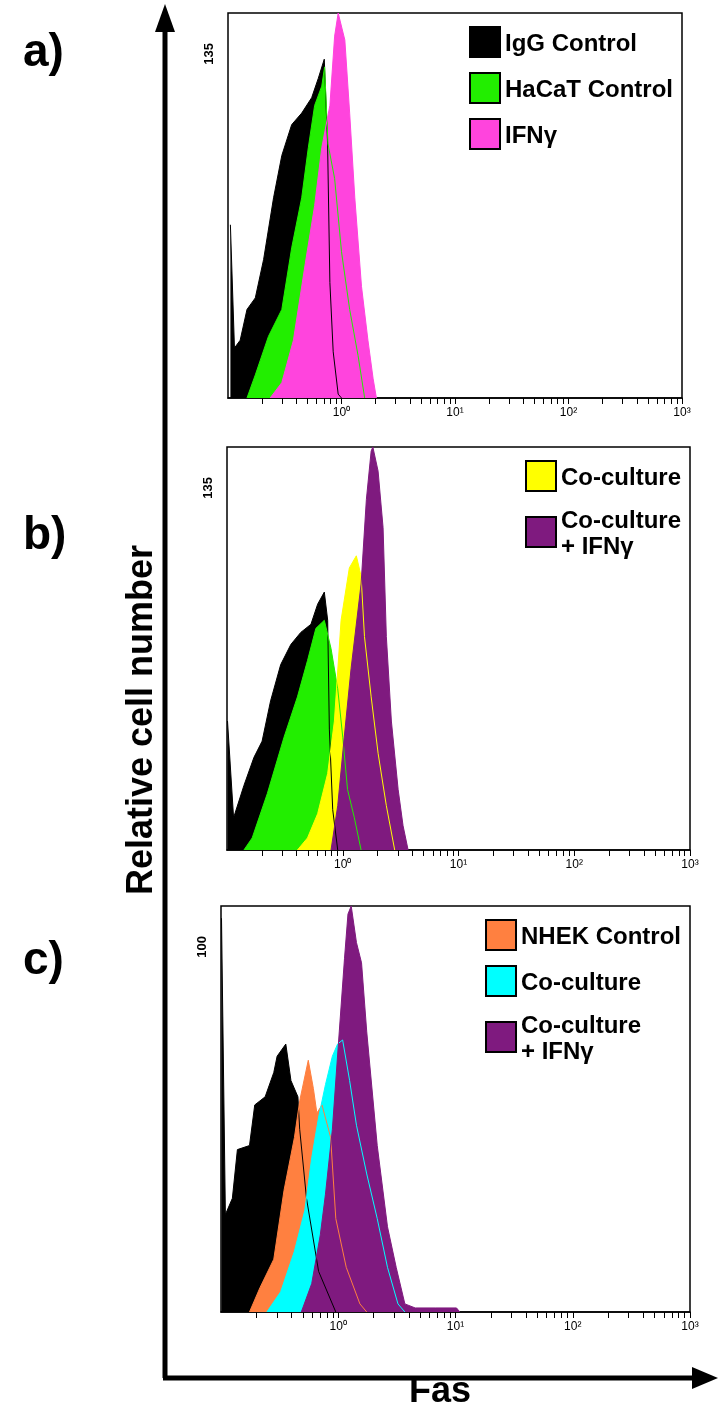  I want to click on y-axis-title: Relative cell number, so click(140, 720).